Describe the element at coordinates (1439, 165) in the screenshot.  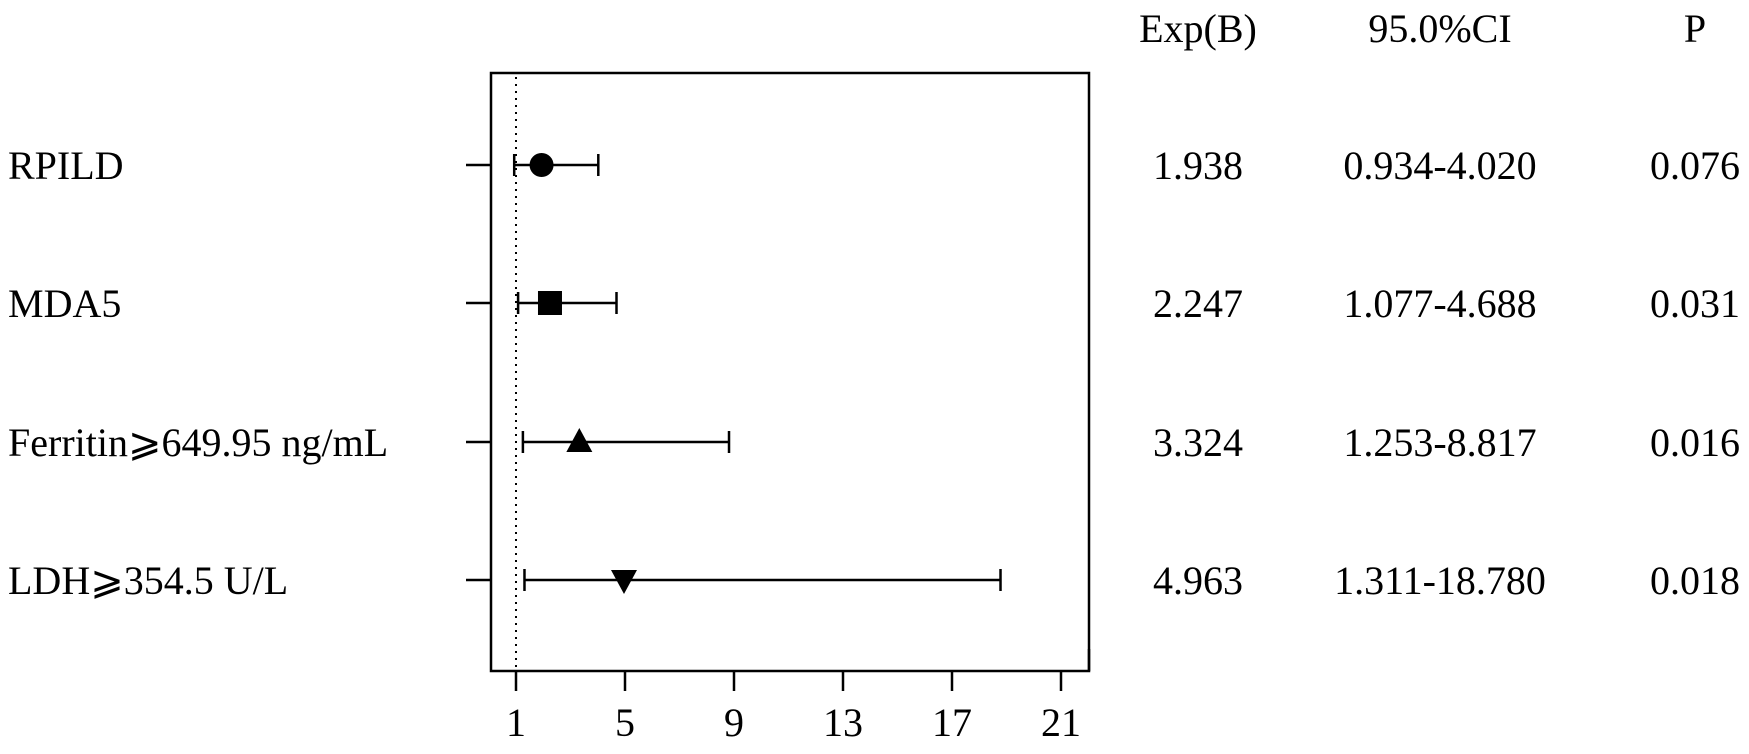
I see `ci-value: 0.934-4.020` at that location.